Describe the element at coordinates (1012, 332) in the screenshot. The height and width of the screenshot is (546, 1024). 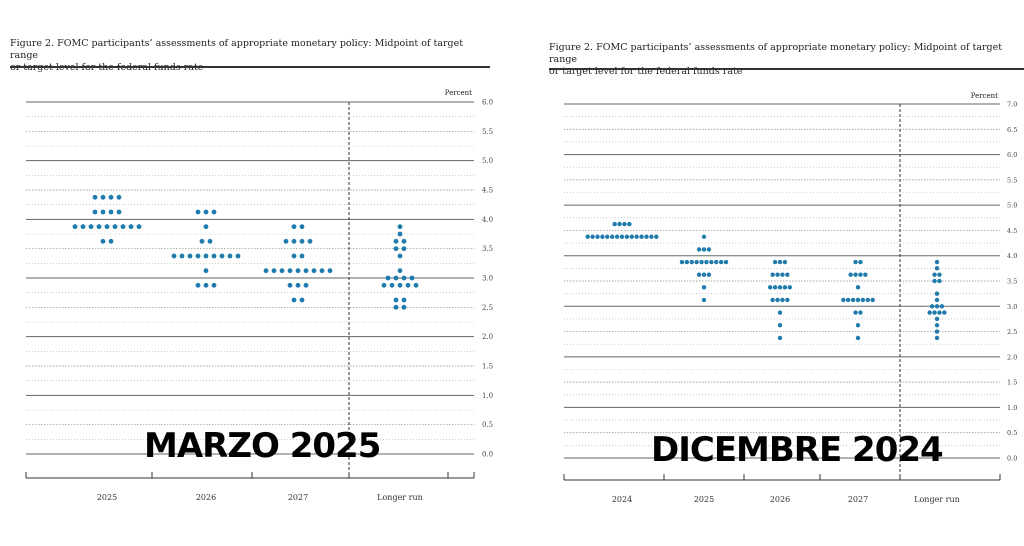
I see `y-tick-label: 2.5` at that location.